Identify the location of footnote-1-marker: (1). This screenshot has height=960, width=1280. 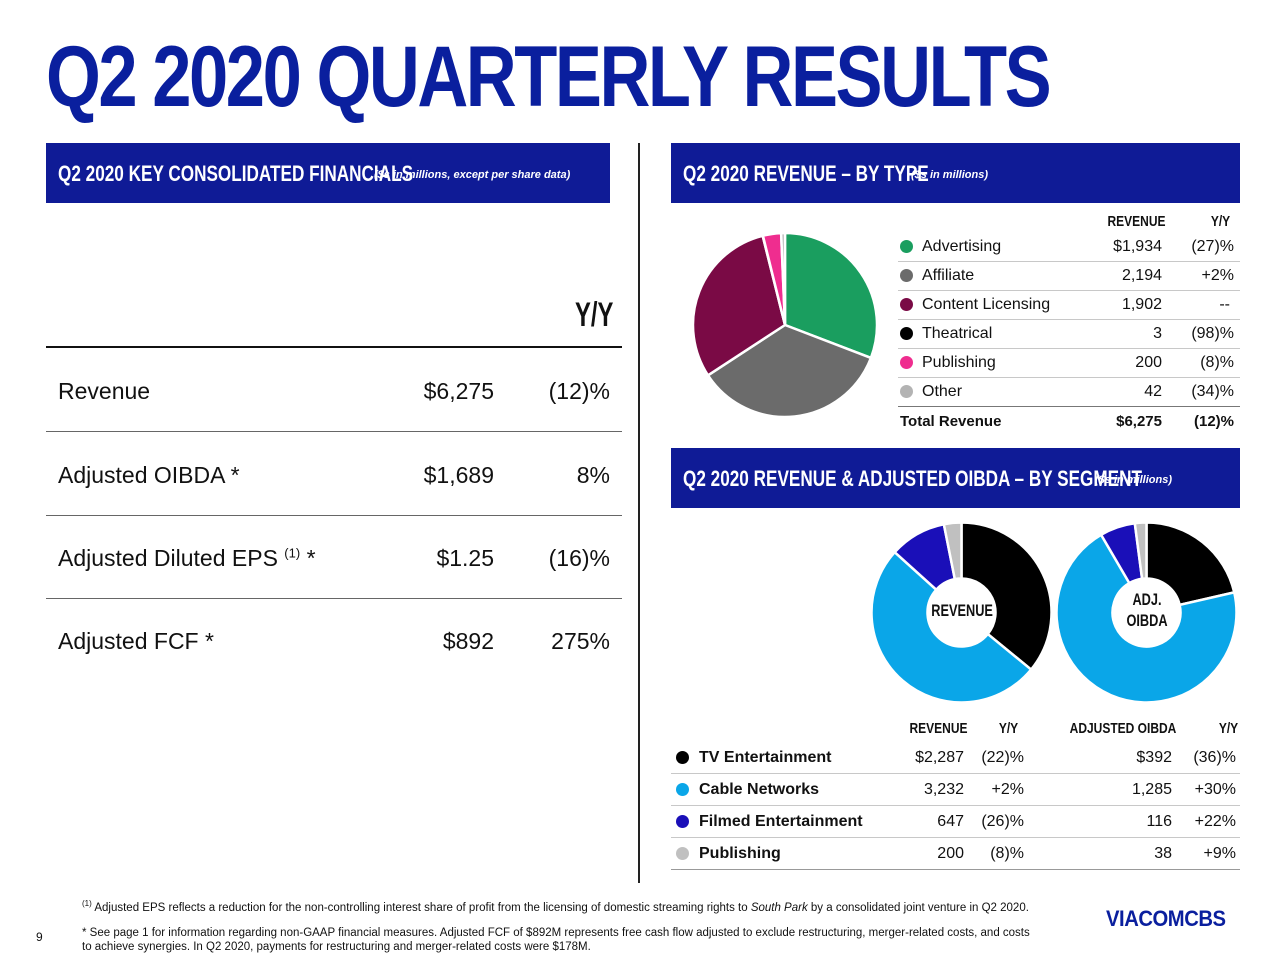
(87, 903).